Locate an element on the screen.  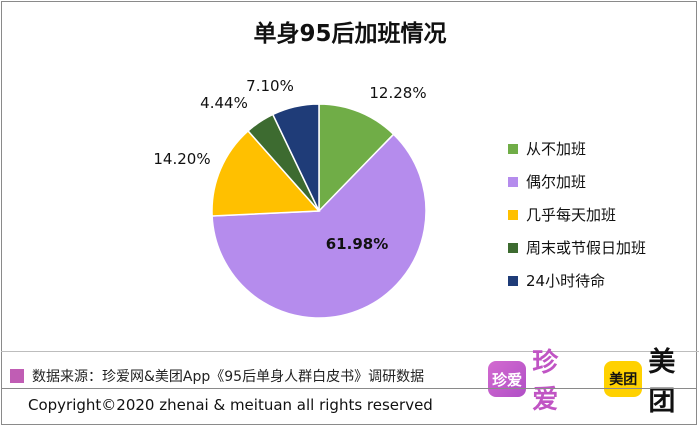
slice-value-label: 61.98% is located at coordinates (357, 244).